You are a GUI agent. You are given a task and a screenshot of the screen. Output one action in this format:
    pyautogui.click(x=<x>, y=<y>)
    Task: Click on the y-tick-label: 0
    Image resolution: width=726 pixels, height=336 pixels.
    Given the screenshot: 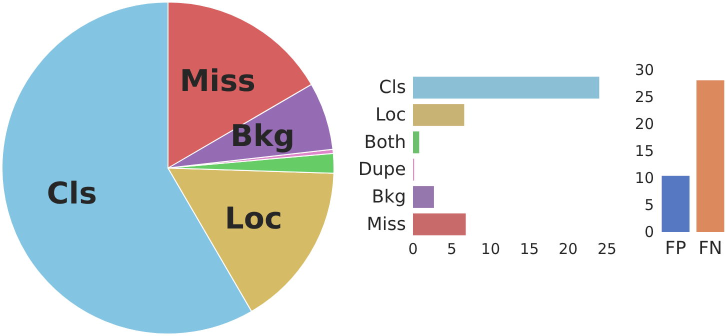 What is the action you would take?
    pyautogui.click(x=649, y=232)
    